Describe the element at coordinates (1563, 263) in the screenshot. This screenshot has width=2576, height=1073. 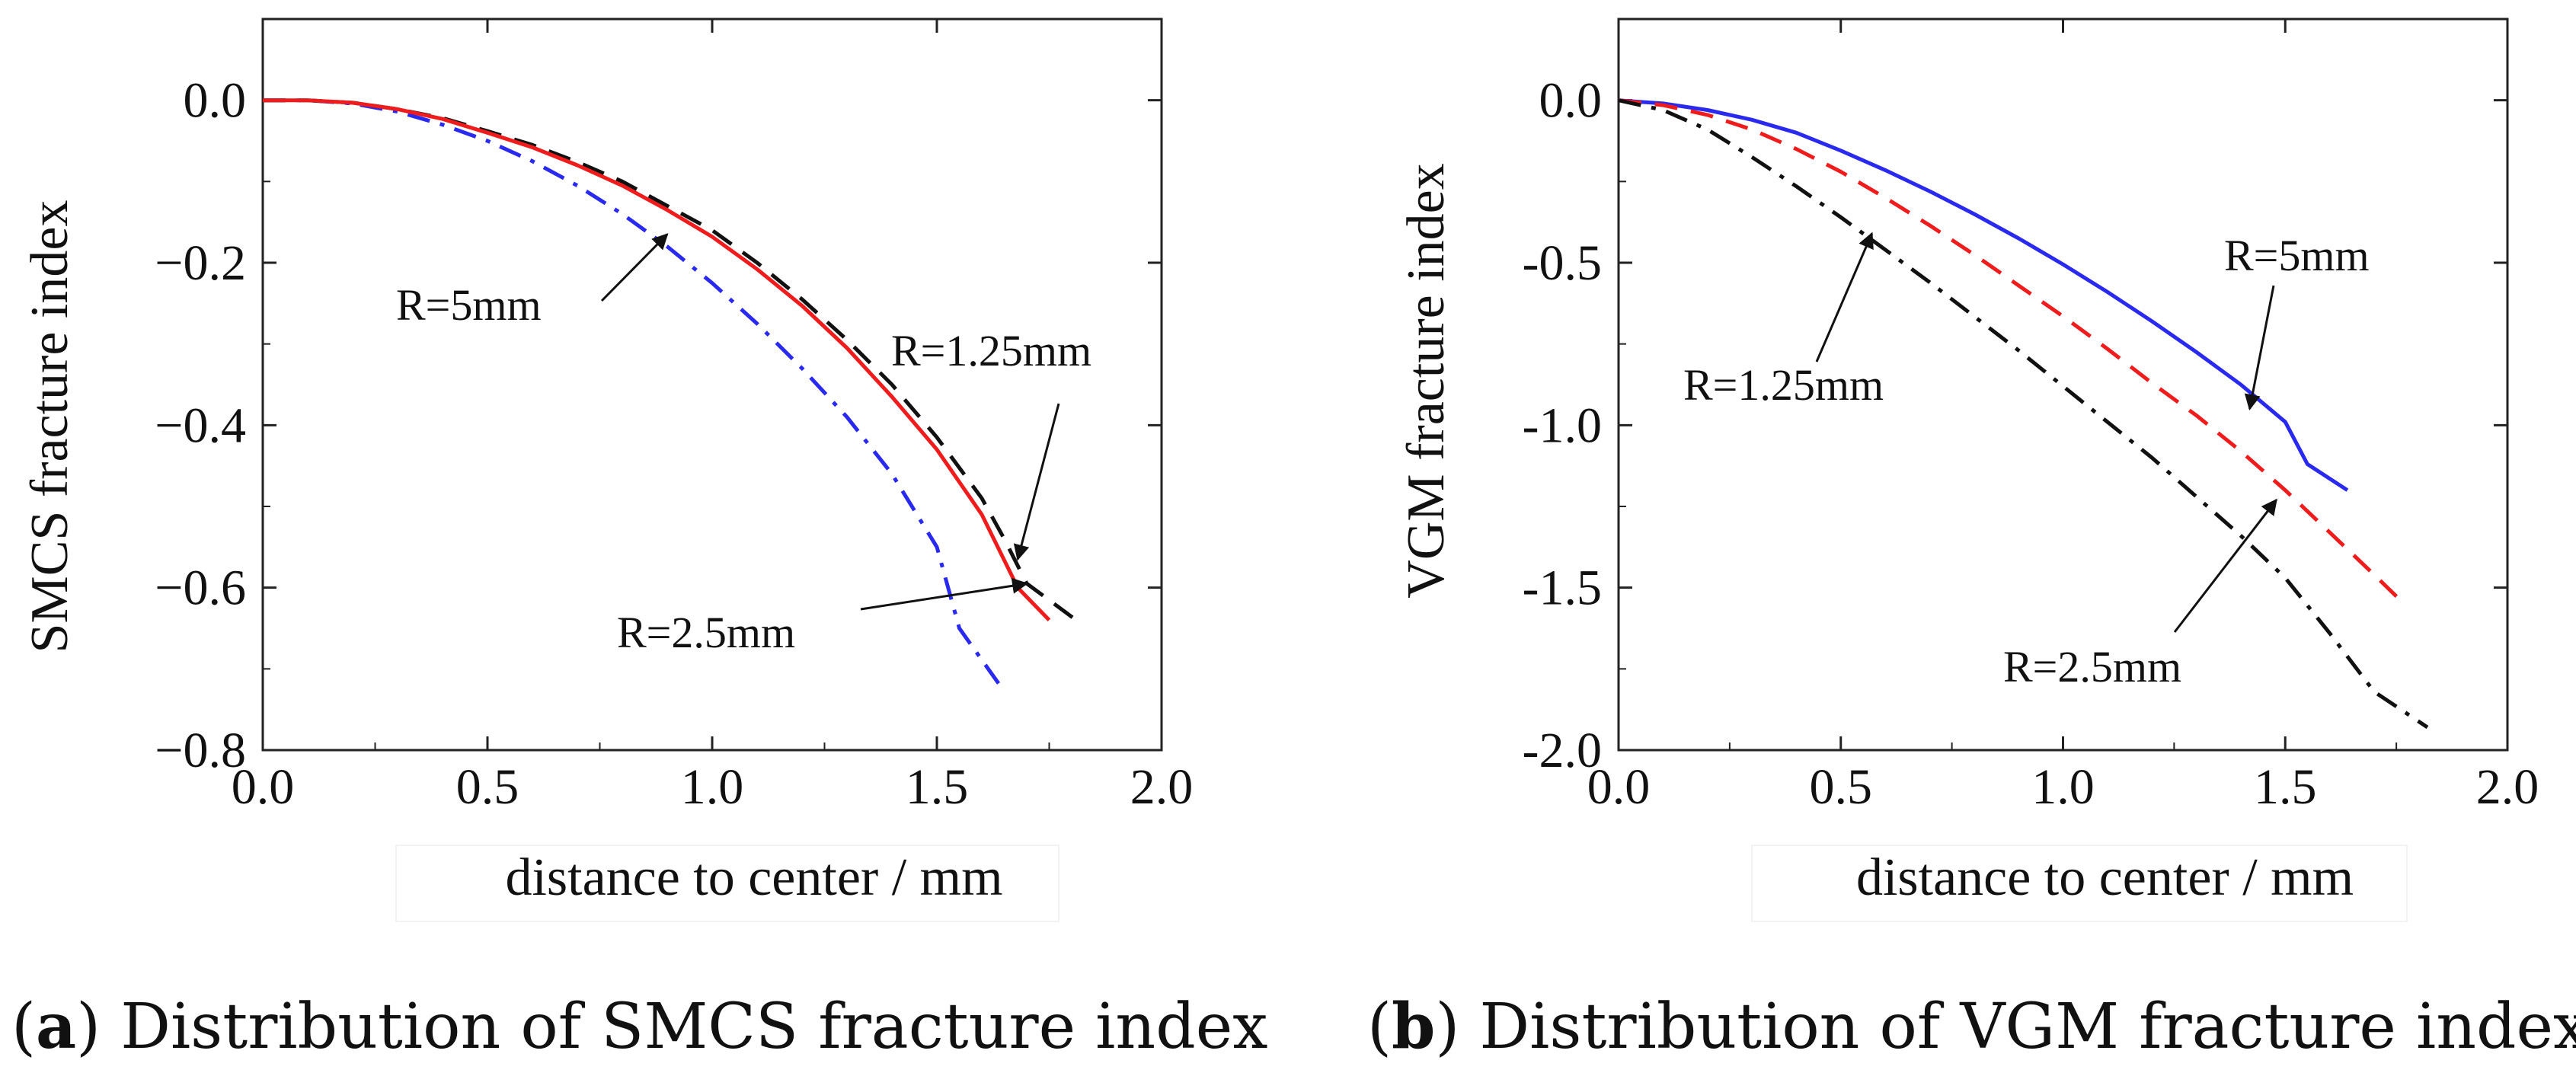
I see `y-tick-label: -0.5` at that location.